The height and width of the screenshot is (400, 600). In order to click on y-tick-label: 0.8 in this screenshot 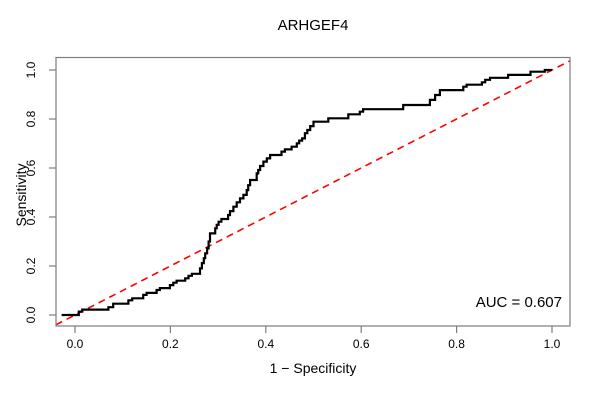, I will do `click(31, 118)`.